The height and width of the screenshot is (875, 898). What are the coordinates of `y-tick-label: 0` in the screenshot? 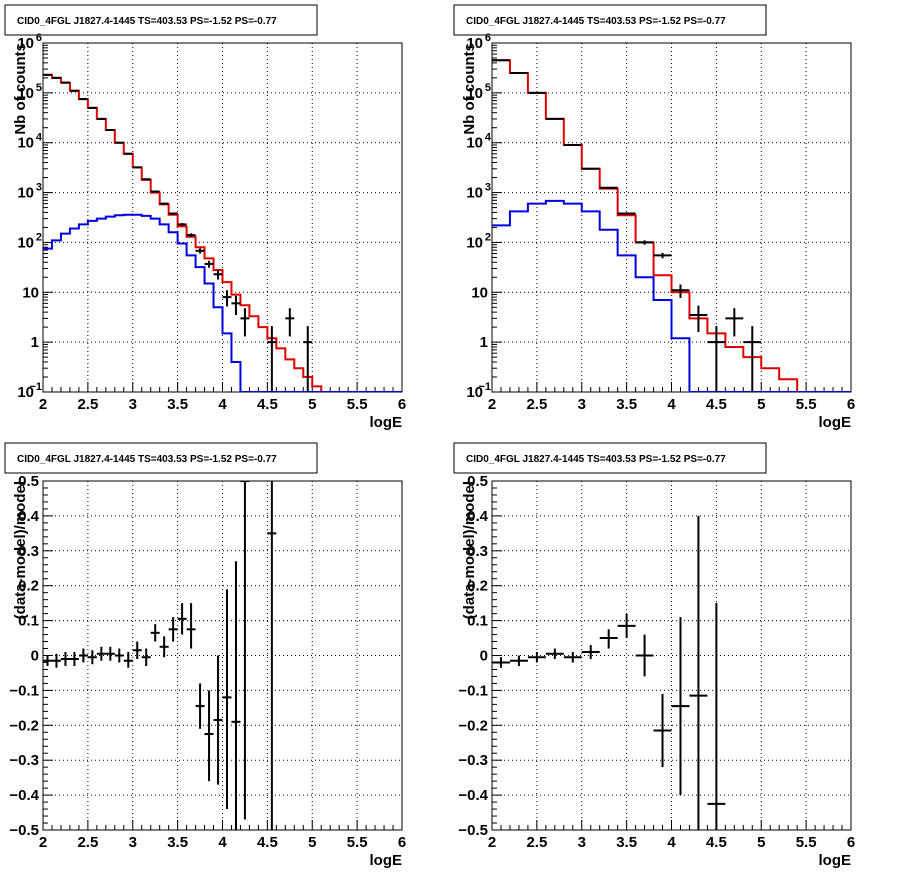 It's located at (35, 656).